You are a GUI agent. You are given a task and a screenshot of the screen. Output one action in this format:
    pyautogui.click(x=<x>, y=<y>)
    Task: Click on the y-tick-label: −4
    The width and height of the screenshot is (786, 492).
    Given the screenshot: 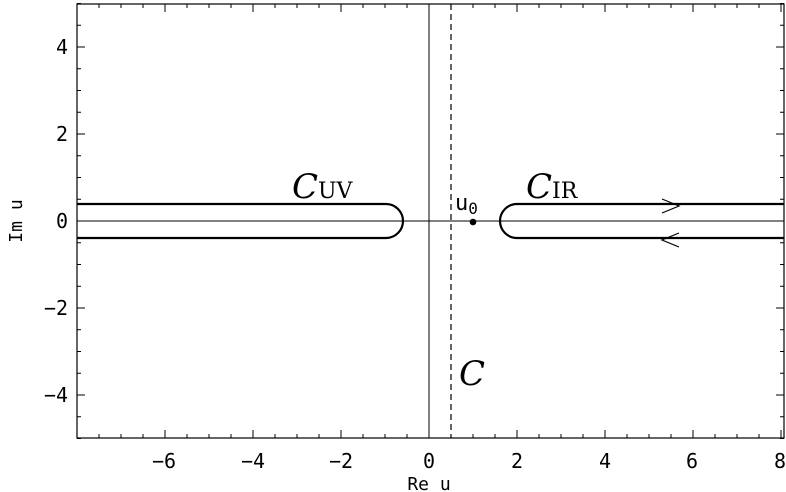 What is the action you would take?
    pyautogui.click(x=56, y=395)
    